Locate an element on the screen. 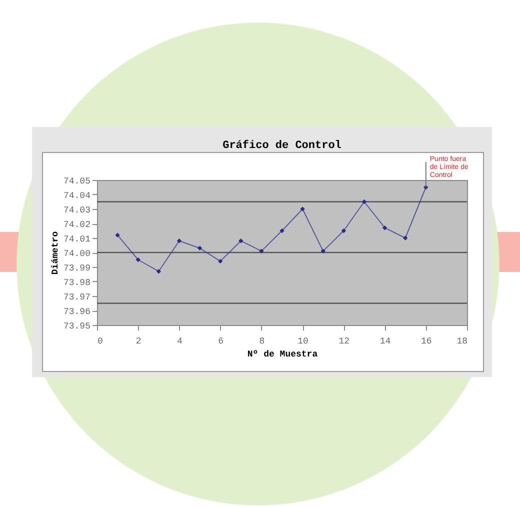 This screenshot has height=507, width=520. chart-title: Gráfico de Control is located at coordinates (282, 145).